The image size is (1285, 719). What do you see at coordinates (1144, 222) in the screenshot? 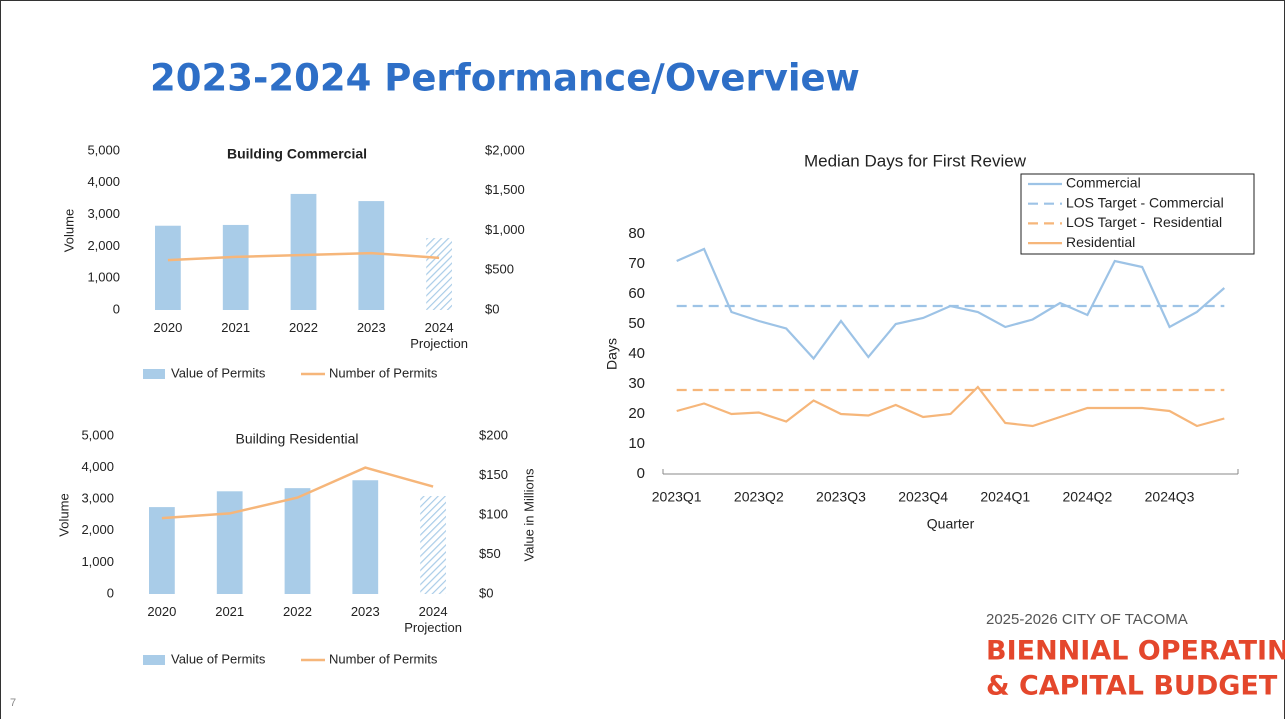
I see `legend-label: LOS Target - Residential` at bounding box center [1144, 222].